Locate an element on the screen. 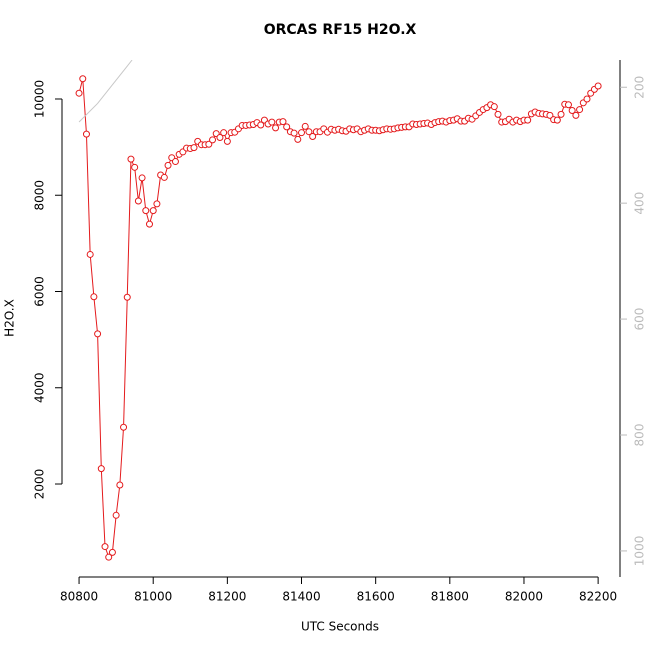  y2-tick-label: 1000 is located at coordinates (640, 551).